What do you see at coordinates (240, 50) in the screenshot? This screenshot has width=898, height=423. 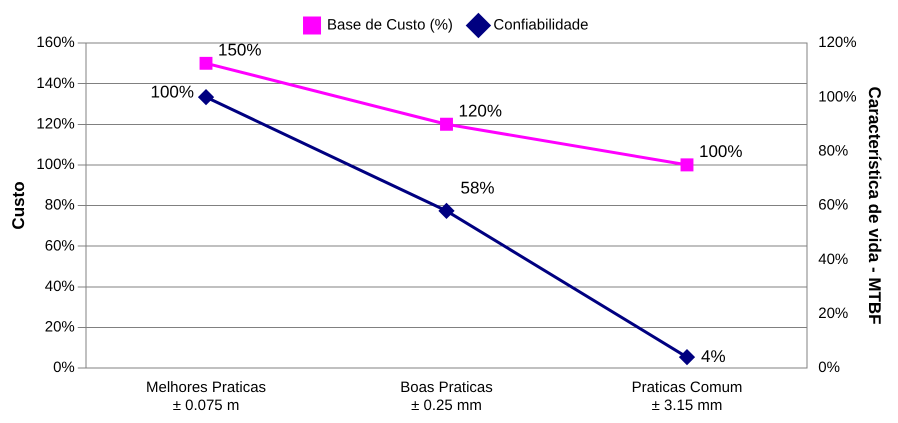 I see `data-label: 150%` at bounding box center [240, 50].